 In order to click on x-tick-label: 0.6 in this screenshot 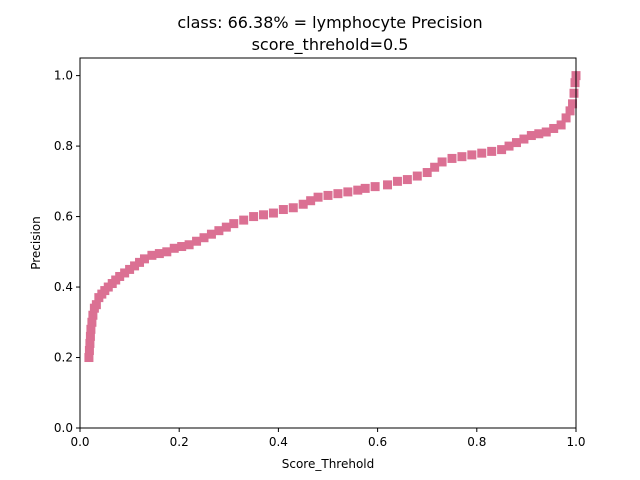, I will do `click(377, 442)`.